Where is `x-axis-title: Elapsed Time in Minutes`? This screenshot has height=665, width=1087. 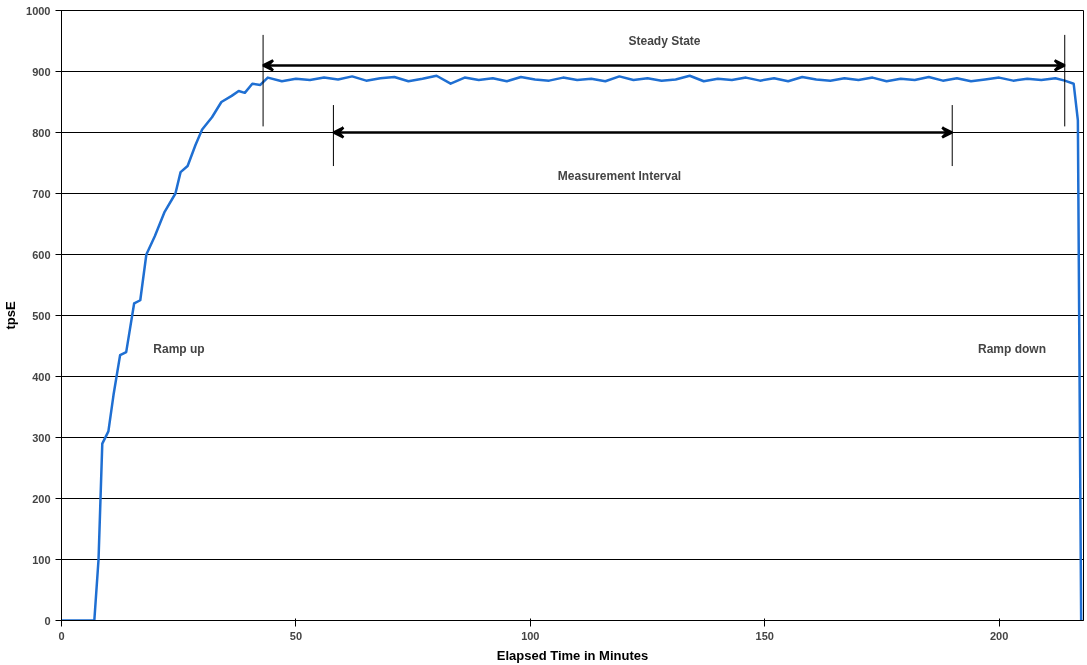
x-axis-title: Elapsed Time in Minutes is located at coordinates (572, 655).